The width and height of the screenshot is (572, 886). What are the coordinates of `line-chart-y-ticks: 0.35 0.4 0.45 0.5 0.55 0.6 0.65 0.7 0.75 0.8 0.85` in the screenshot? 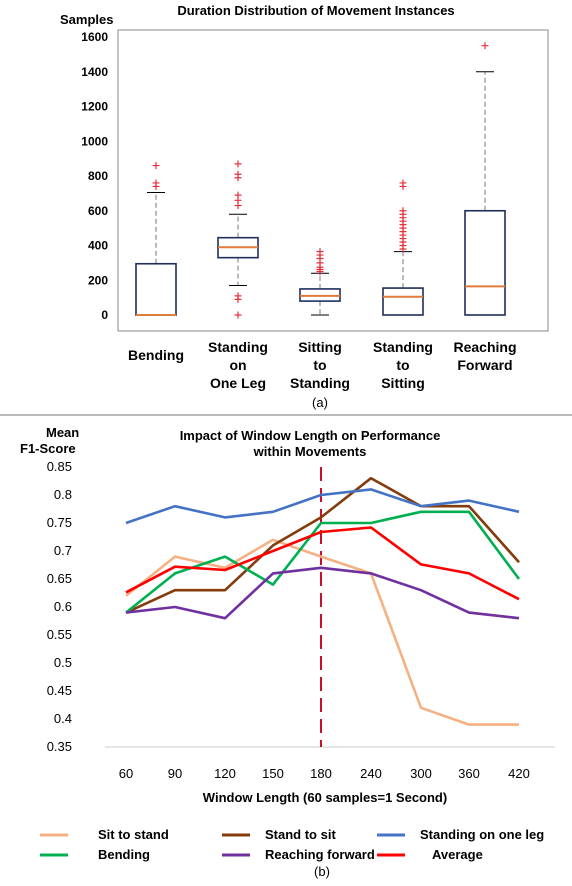 It's located at (59, 606).